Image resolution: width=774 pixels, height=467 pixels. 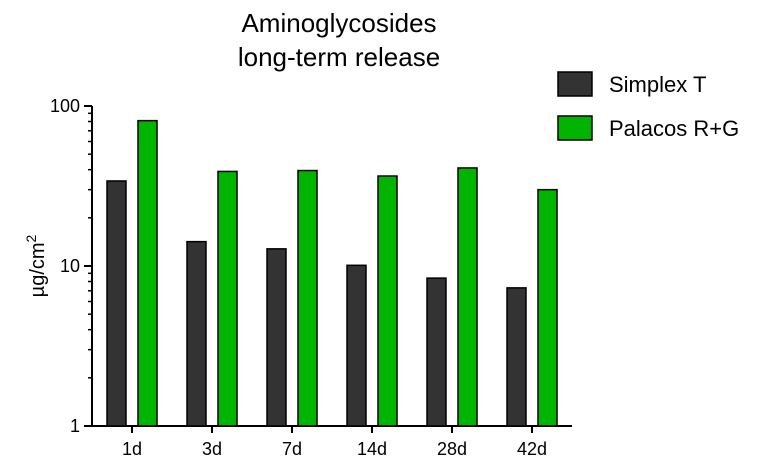 What do you see at coordinates (38, 269) in the screenshot?
I see `y-axis-label-text: µg/cm` at bounding box center [38, 269].